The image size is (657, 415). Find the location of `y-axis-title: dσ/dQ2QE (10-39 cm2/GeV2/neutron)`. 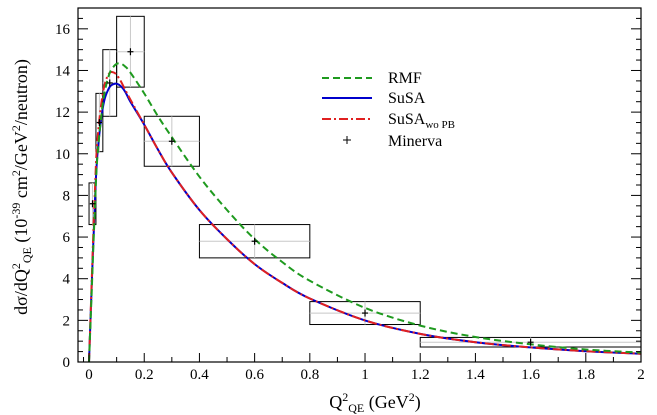

y-axis-title: dσ/dQ2QE (10-39 cm2/GeV2/neutron) is located at coordinates (21, 187).